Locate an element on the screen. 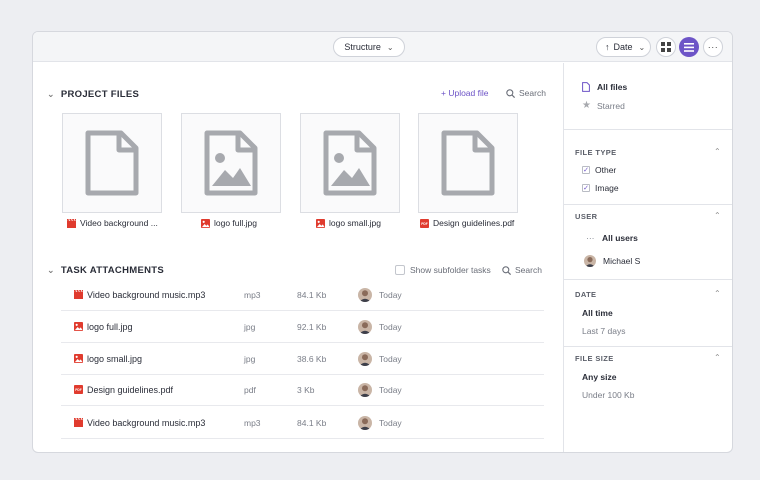 This screenshot has width=760, height=480. file-icon is located at coordinates (586, 87).